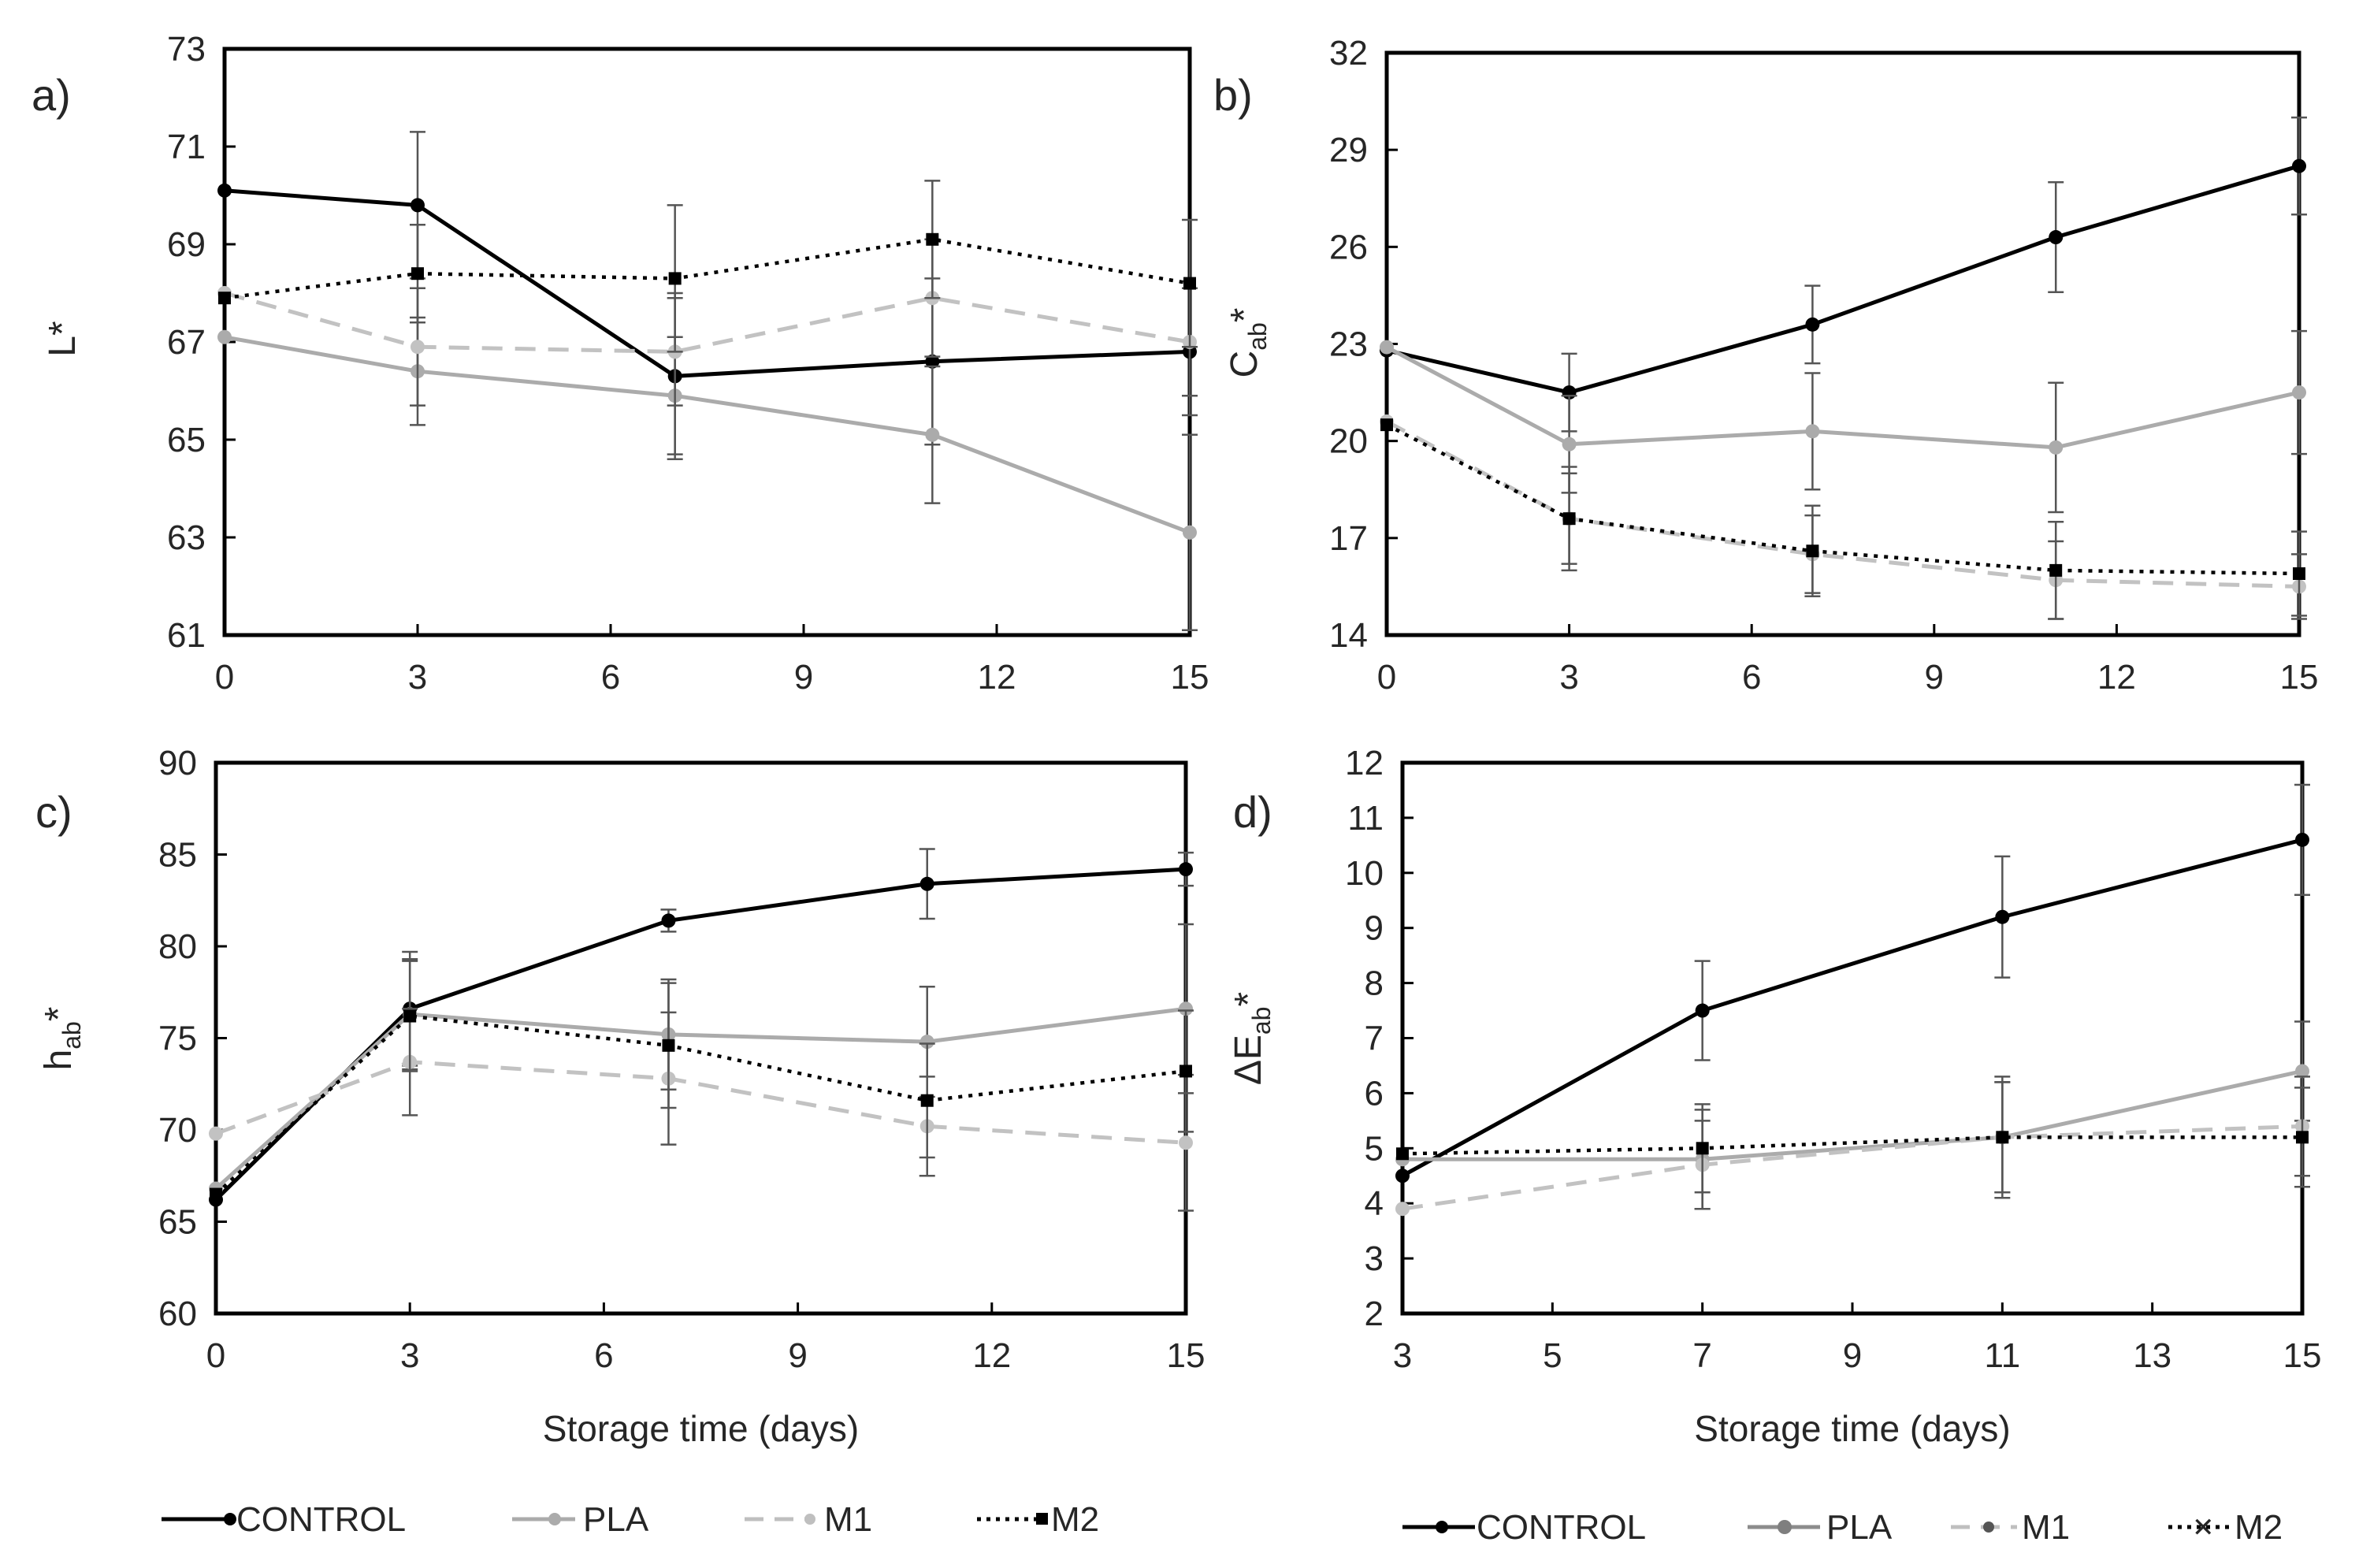 This screenshot has width=2359, height=1568. Describe the element at coordinates (581, 1519) in the screenshot. I see `legend-item-pla: PLA` at that location.